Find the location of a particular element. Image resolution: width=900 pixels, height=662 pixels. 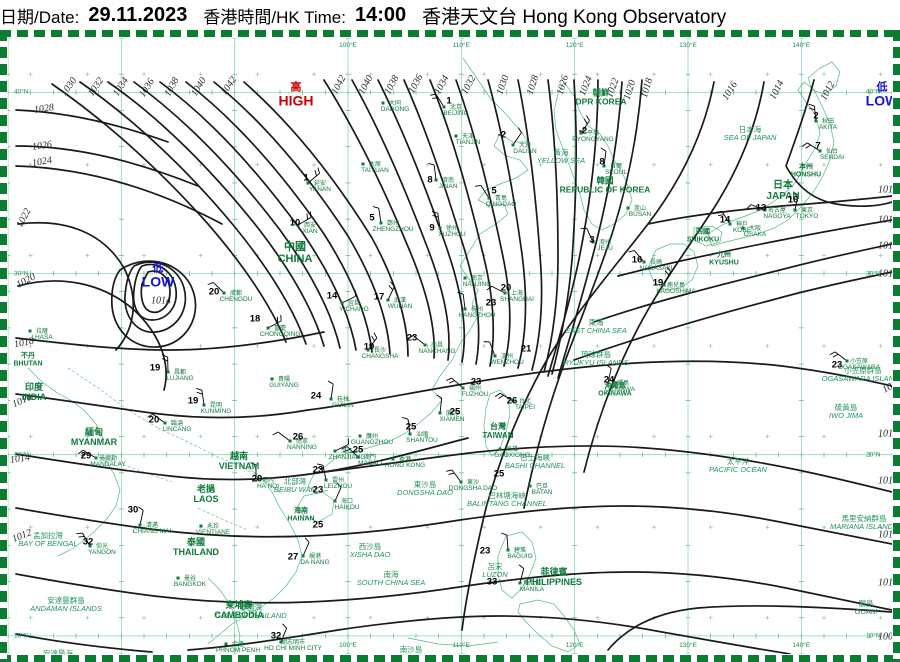

high-pressure-centre: 高 HIGH is located at coordinates (296, 95).